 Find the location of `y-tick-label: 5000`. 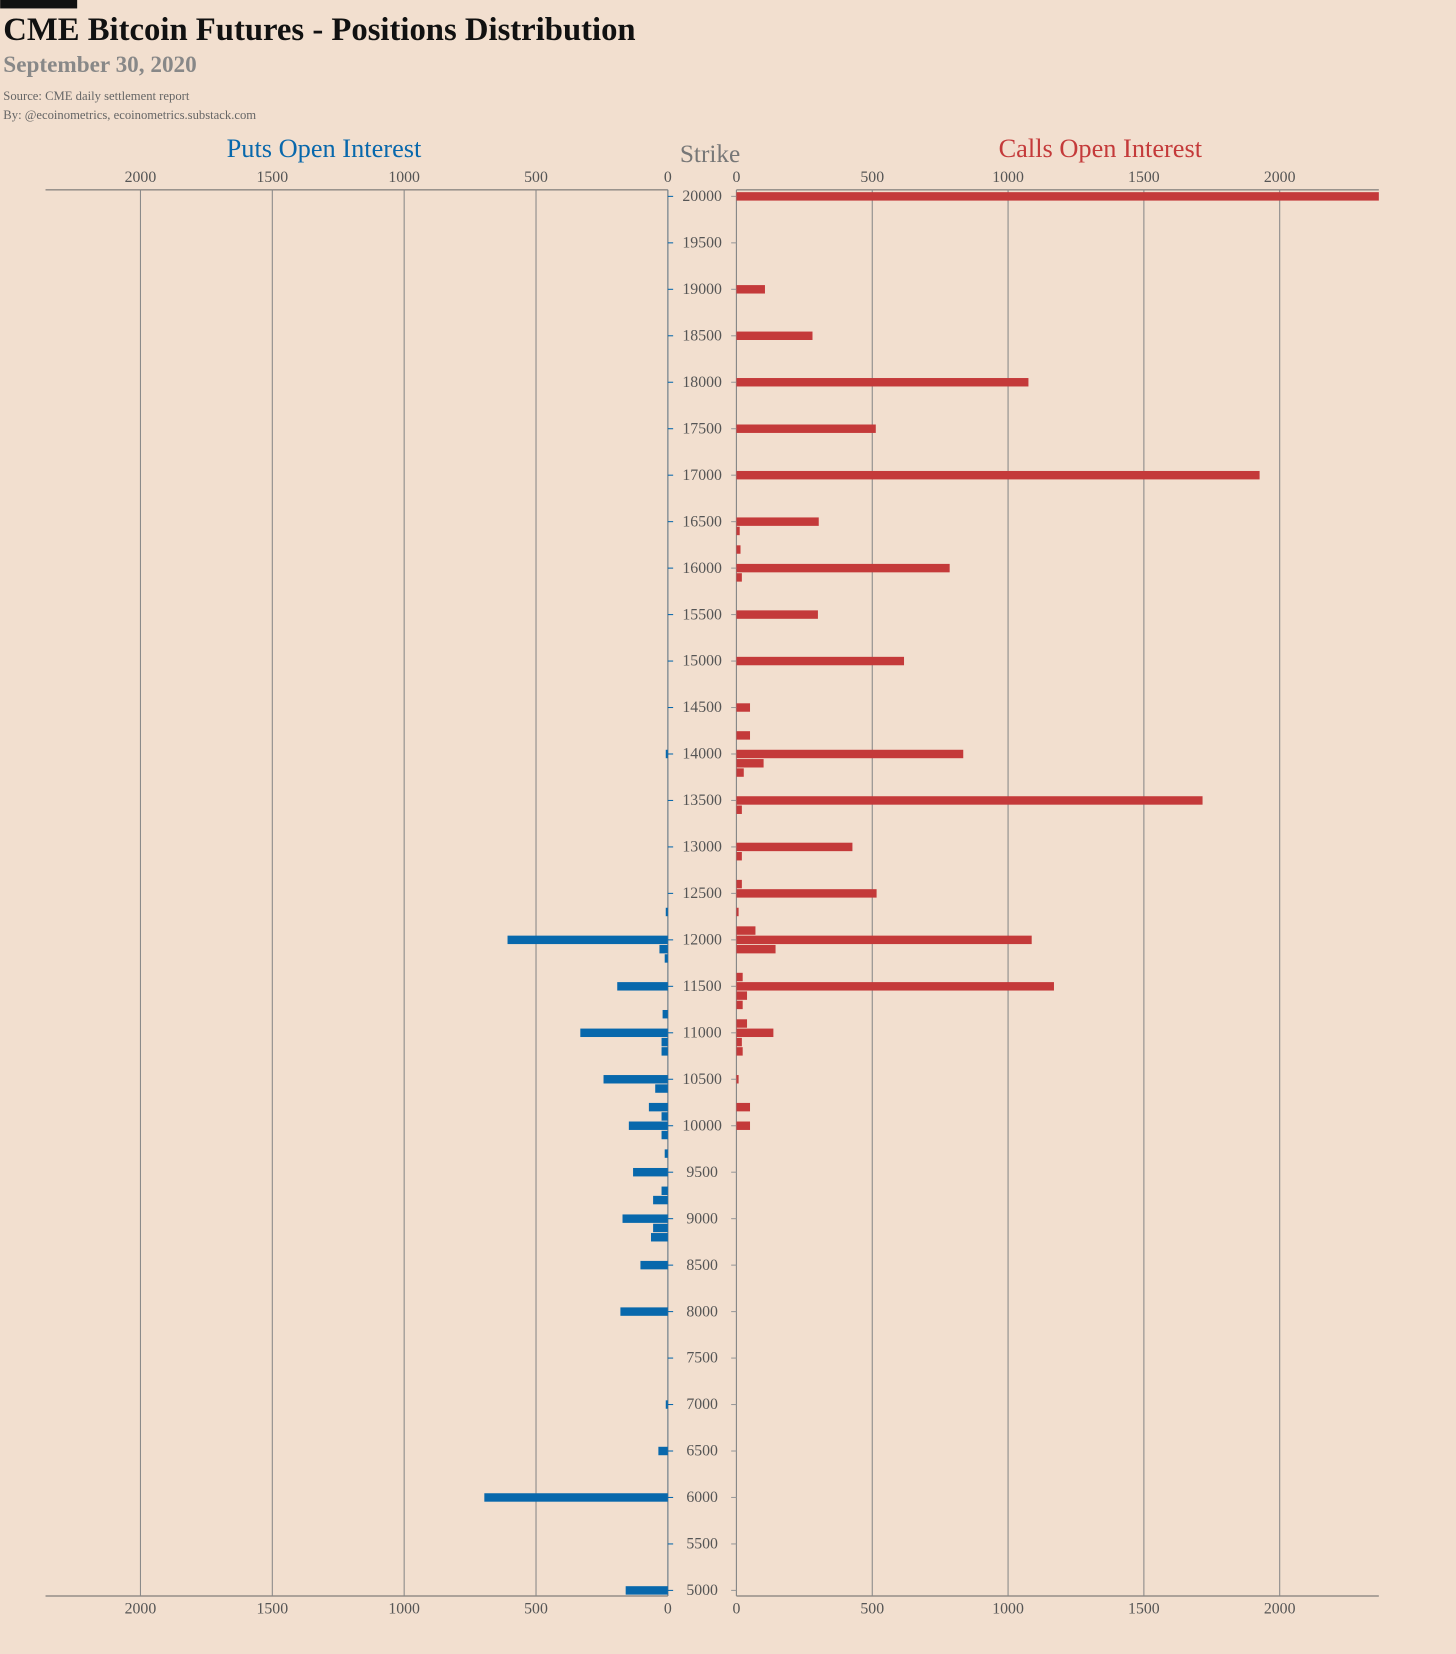

y-tick-label: 5000 is located at coordinates (702, 1590).